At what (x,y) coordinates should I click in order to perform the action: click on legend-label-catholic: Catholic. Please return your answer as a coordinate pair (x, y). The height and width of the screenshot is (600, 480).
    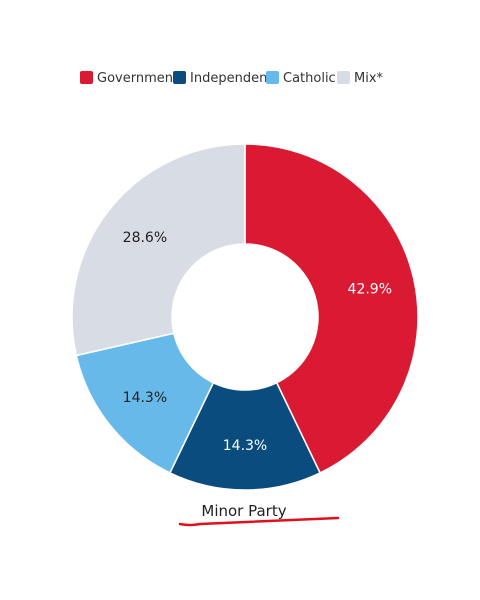
    Looking at the image, I should click on (309, 78).